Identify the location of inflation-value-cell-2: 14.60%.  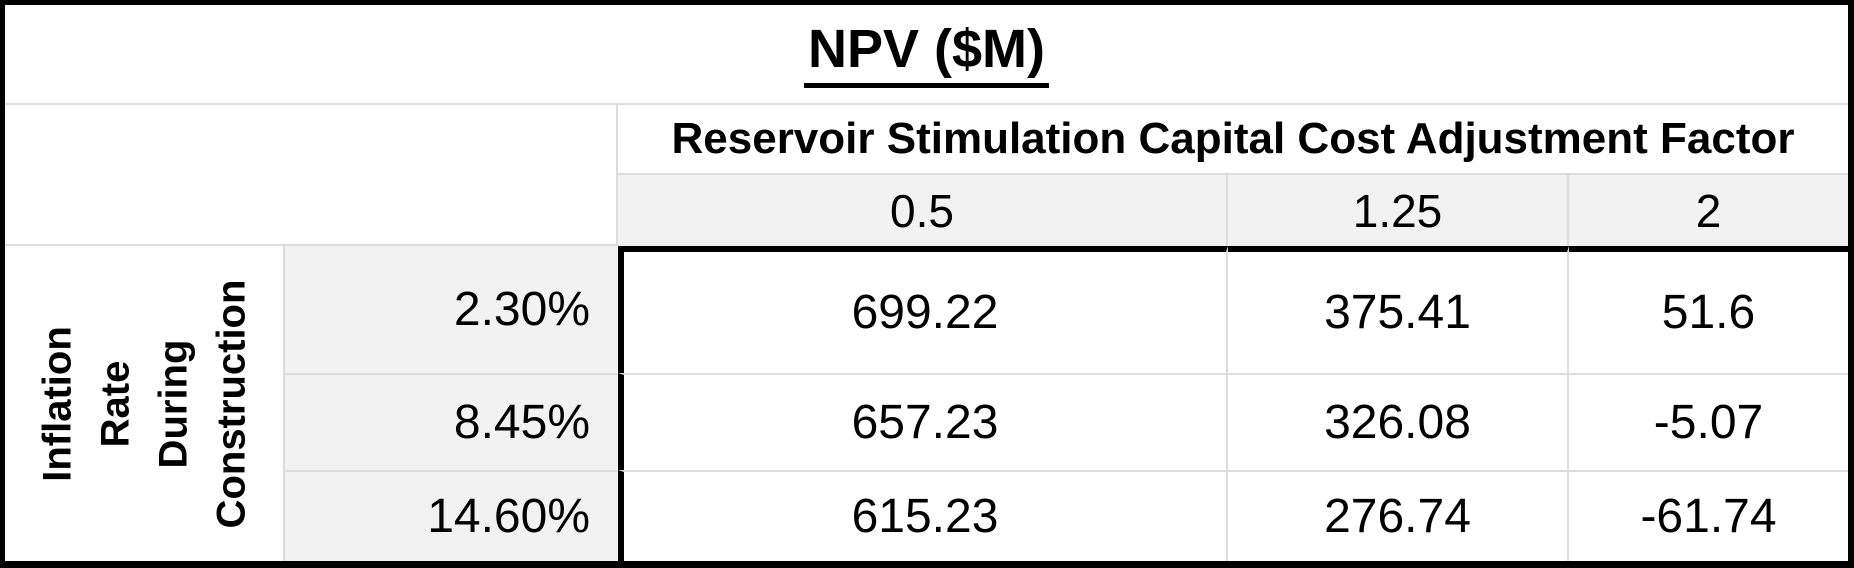
(451, 515).